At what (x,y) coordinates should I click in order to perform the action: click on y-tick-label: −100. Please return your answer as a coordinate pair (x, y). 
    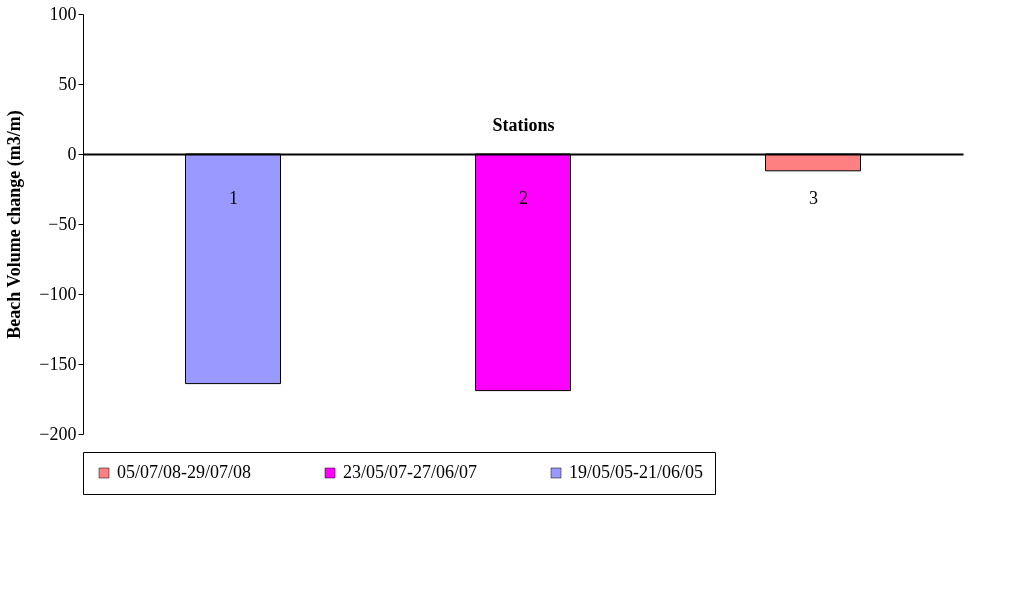
    Looking at the image, I should click on (58, 293).